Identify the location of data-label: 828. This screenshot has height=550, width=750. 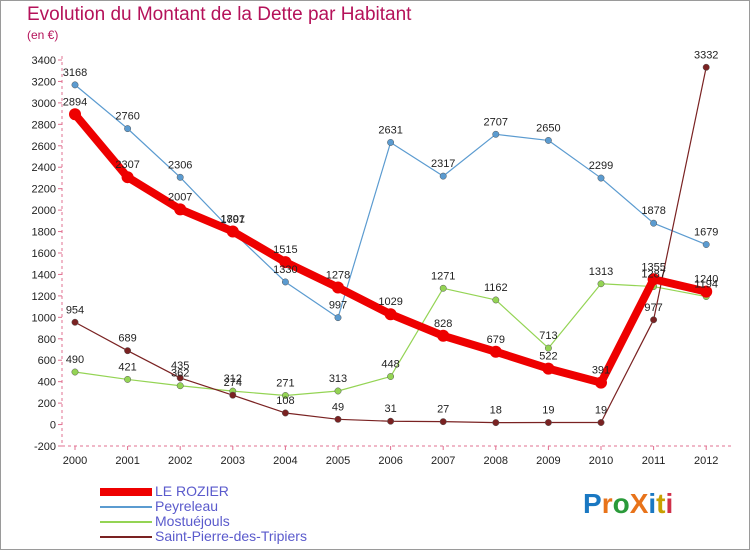
(443, 324).